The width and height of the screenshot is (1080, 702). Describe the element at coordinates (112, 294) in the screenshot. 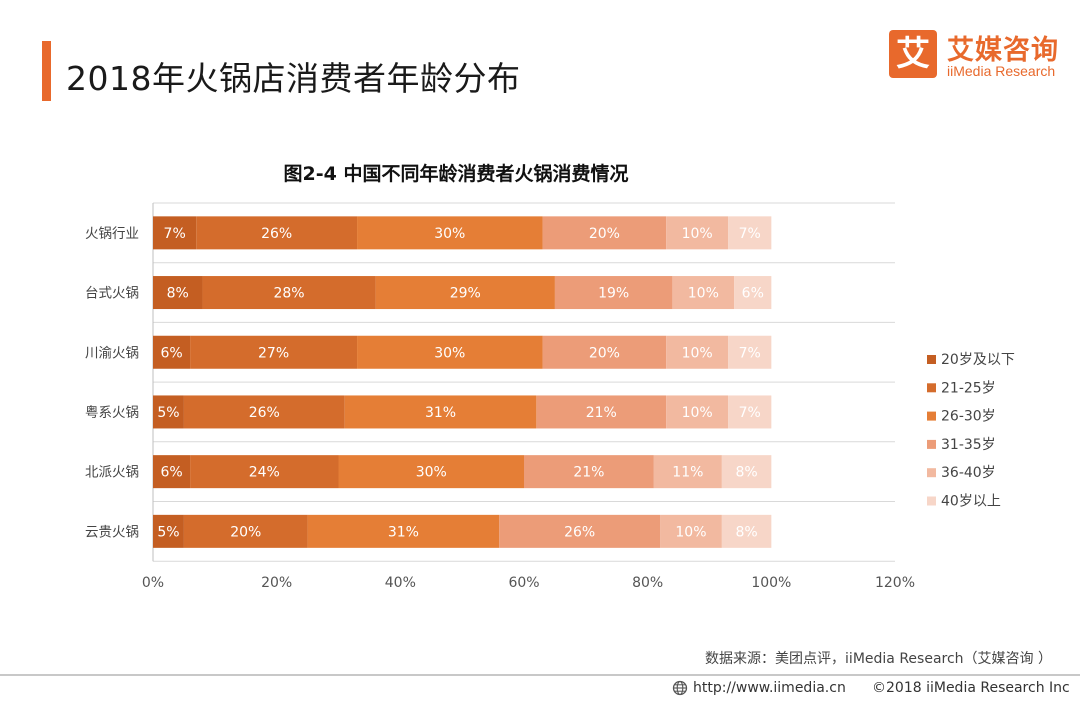

I see `category-label: 台式火锅` at that location.